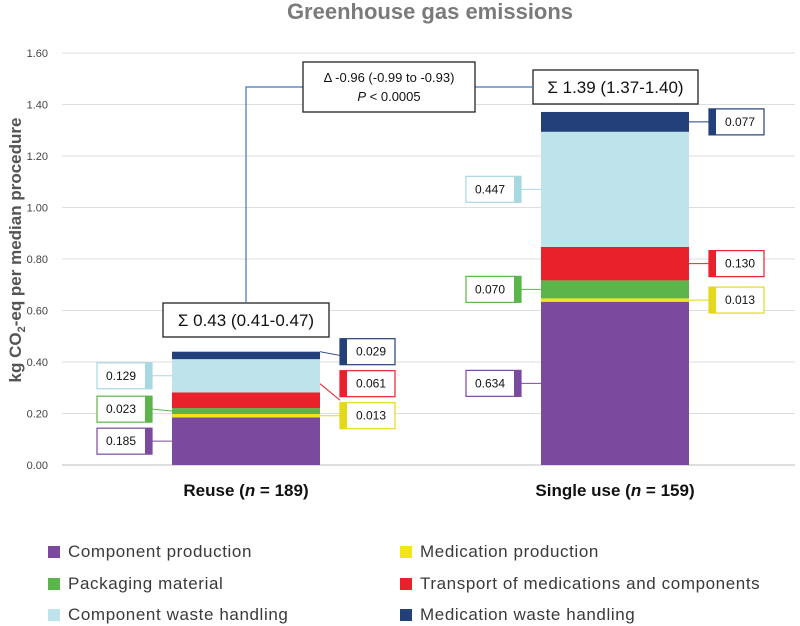  Describe the element at coordinates (490, 383) in the screenshot. I see `data-label: 0.634` at that location.